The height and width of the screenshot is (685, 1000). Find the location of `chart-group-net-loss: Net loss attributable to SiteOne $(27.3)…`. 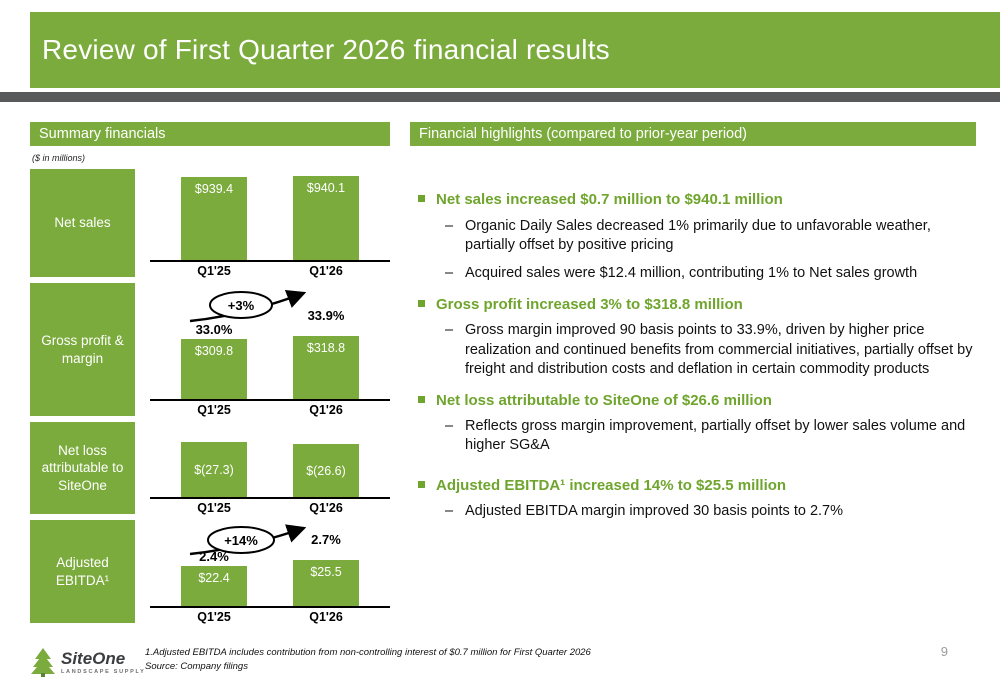

chart-group-net-loss: Net loss attributable to SiteOne $(27.3)… is located at coordinates (210, 468).